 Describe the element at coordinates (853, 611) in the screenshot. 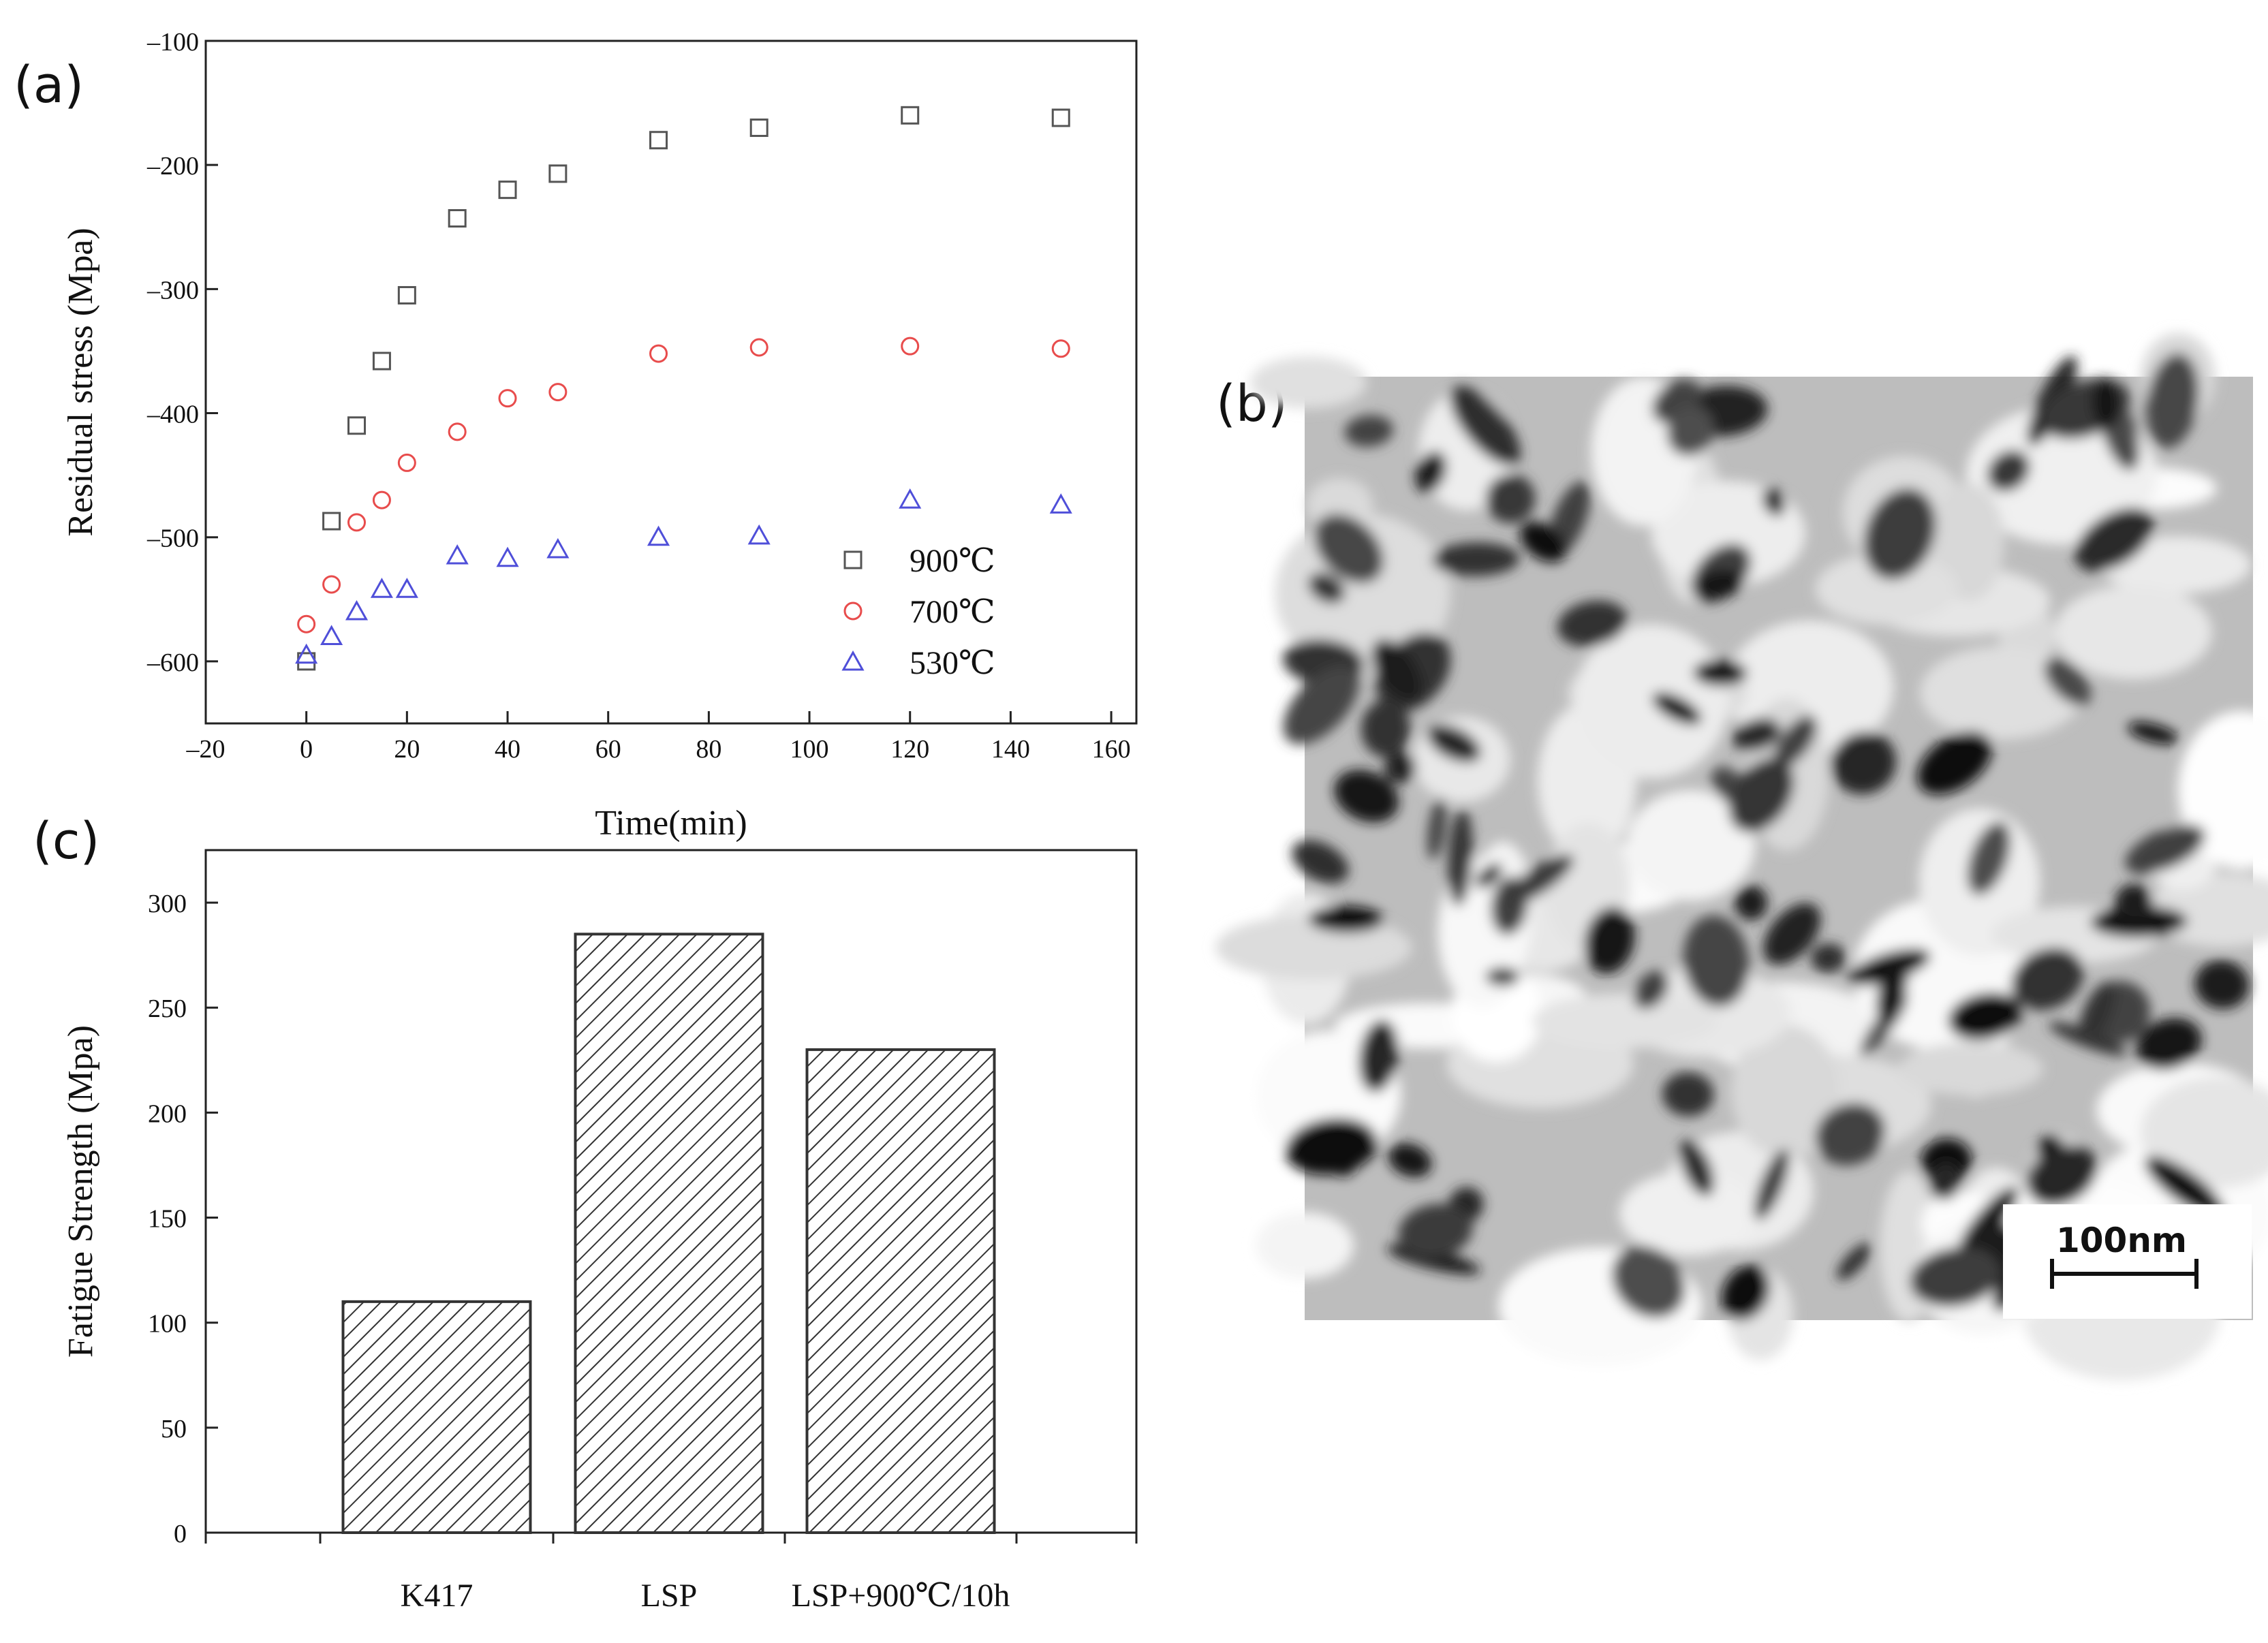

I see `legend-marker-circle` at that location.